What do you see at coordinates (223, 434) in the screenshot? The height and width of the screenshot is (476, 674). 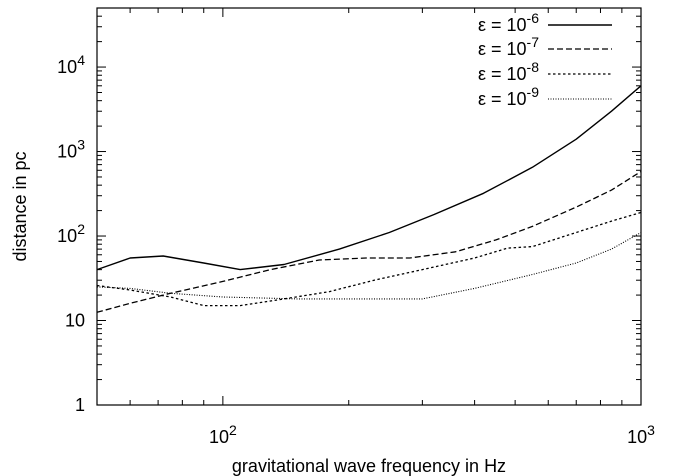 I see `x-tick-label: 10²` at bounding box center [223, 434].